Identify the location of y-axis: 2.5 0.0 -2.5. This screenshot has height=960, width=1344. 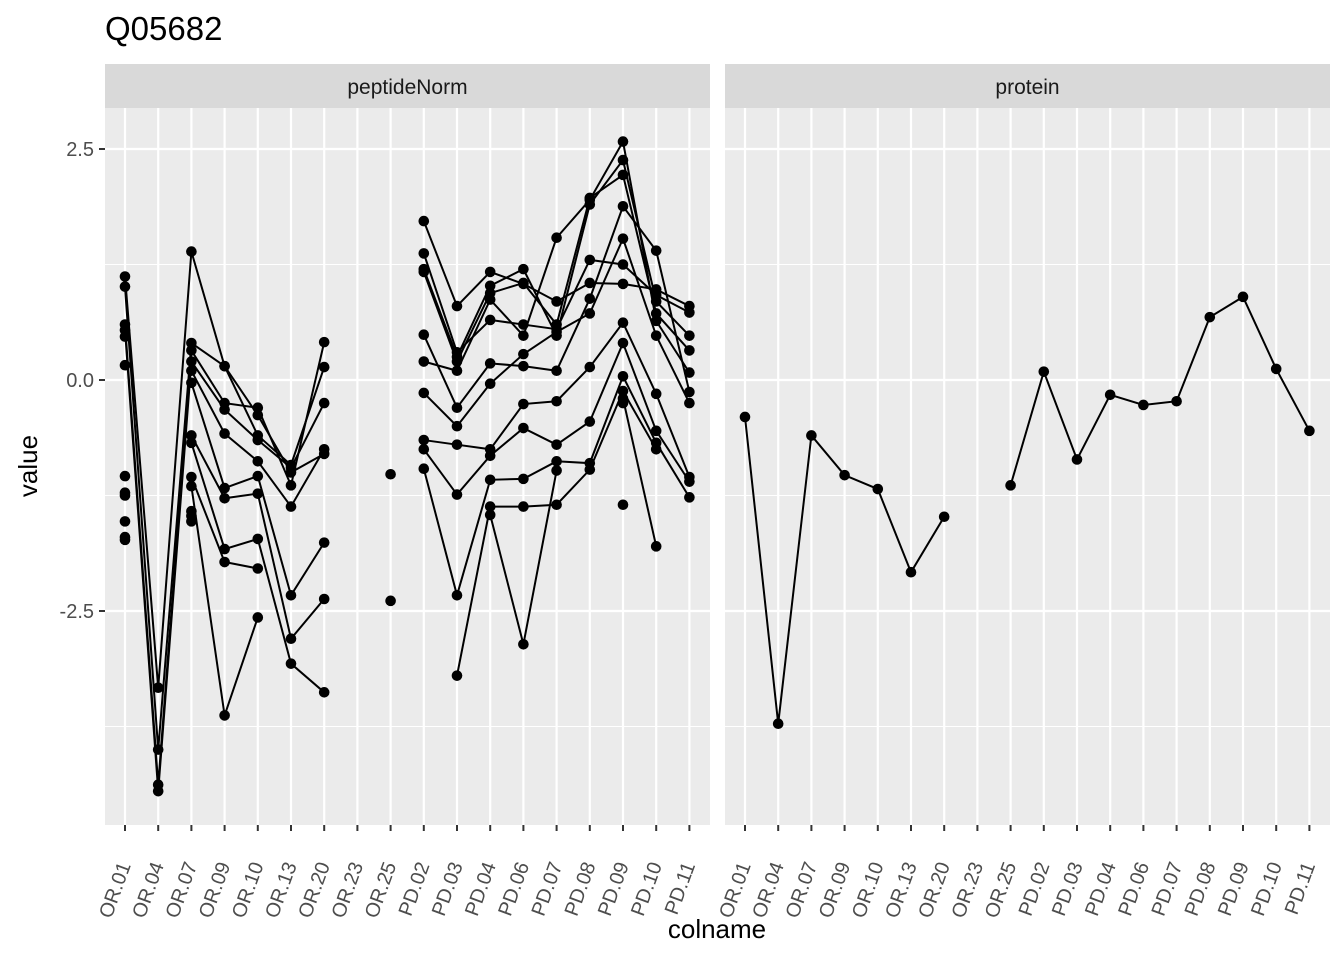
(82, 381).